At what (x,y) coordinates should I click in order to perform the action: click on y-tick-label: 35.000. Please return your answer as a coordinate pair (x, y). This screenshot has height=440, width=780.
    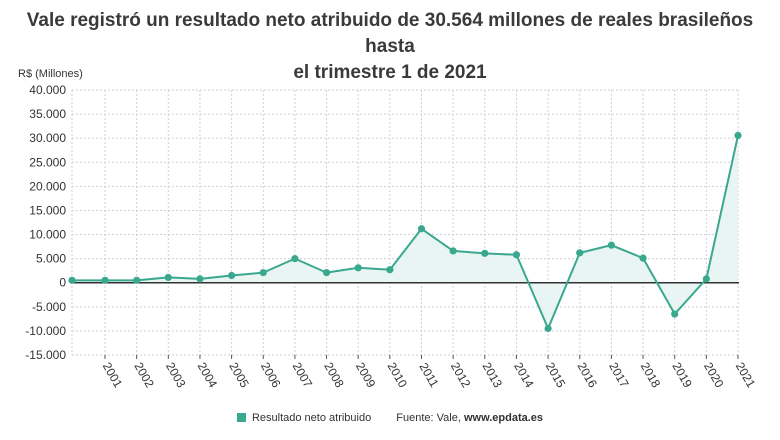
    Looking at the image, I should click on (47, 114).